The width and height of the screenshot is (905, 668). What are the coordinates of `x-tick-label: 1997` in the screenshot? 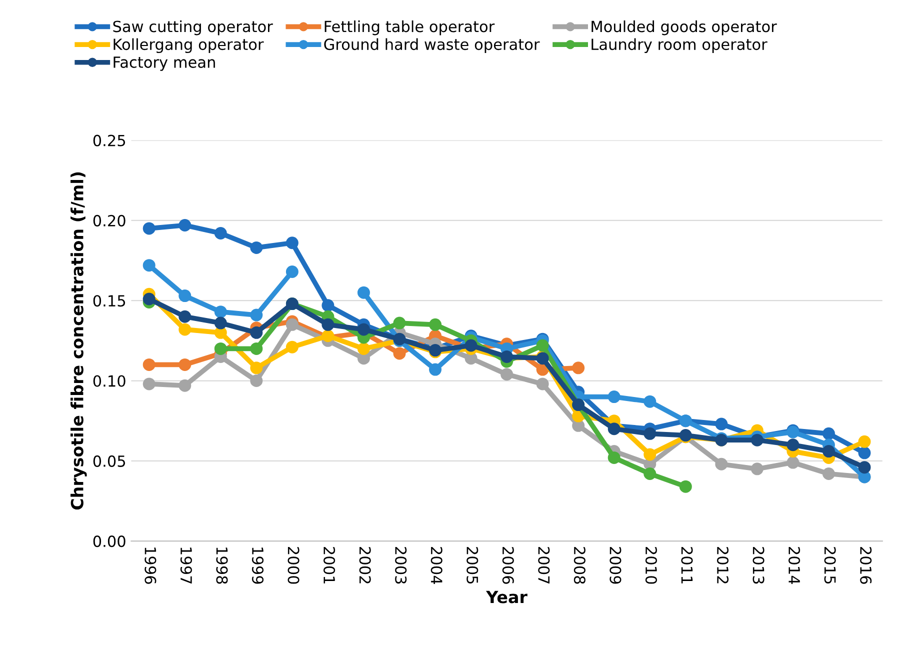 It's located at (186, 566).